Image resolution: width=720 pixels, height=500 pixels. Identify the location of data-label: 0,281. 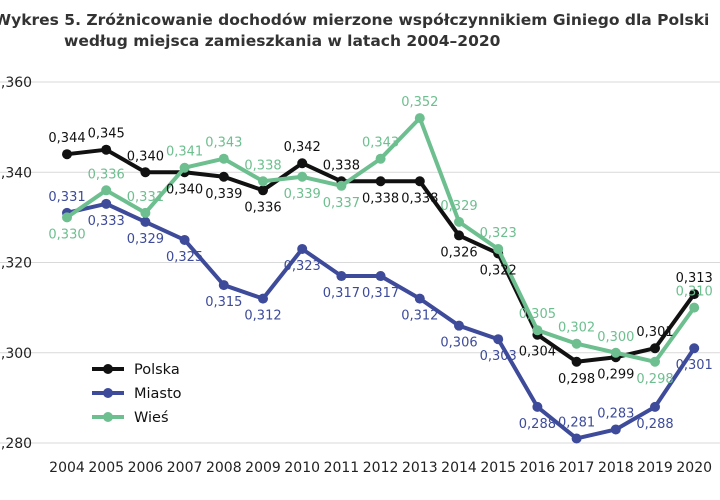
(576, 422).